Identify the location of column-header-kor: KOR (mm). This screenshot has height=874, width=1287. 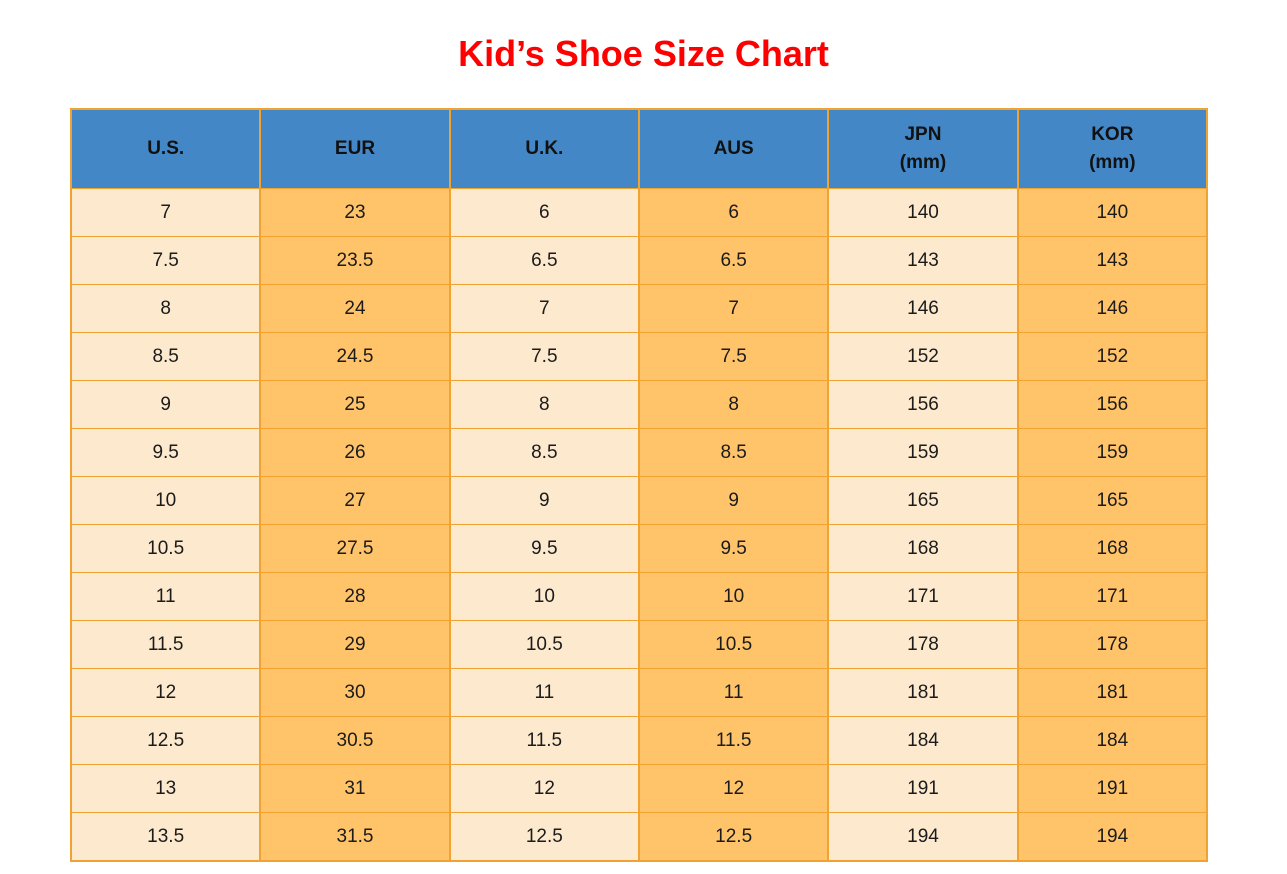
(1112, 148).